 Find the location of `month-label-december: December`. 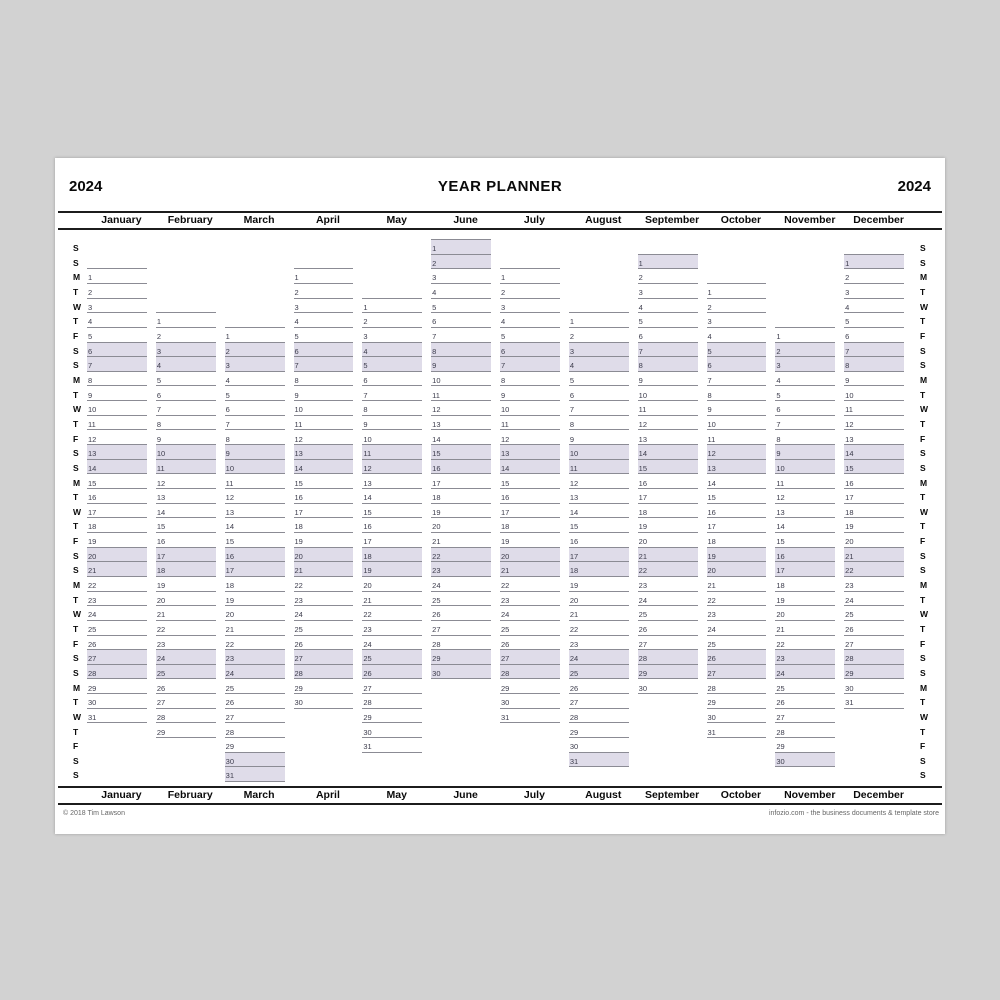

month-label-december: December is located at coordinates (878, 795).